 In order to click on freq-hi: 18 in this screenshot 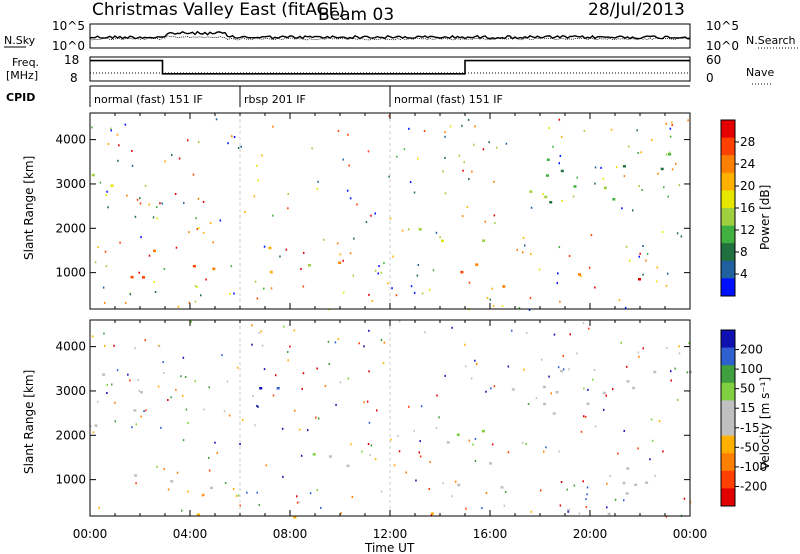, I will do `click(71, 60)`.